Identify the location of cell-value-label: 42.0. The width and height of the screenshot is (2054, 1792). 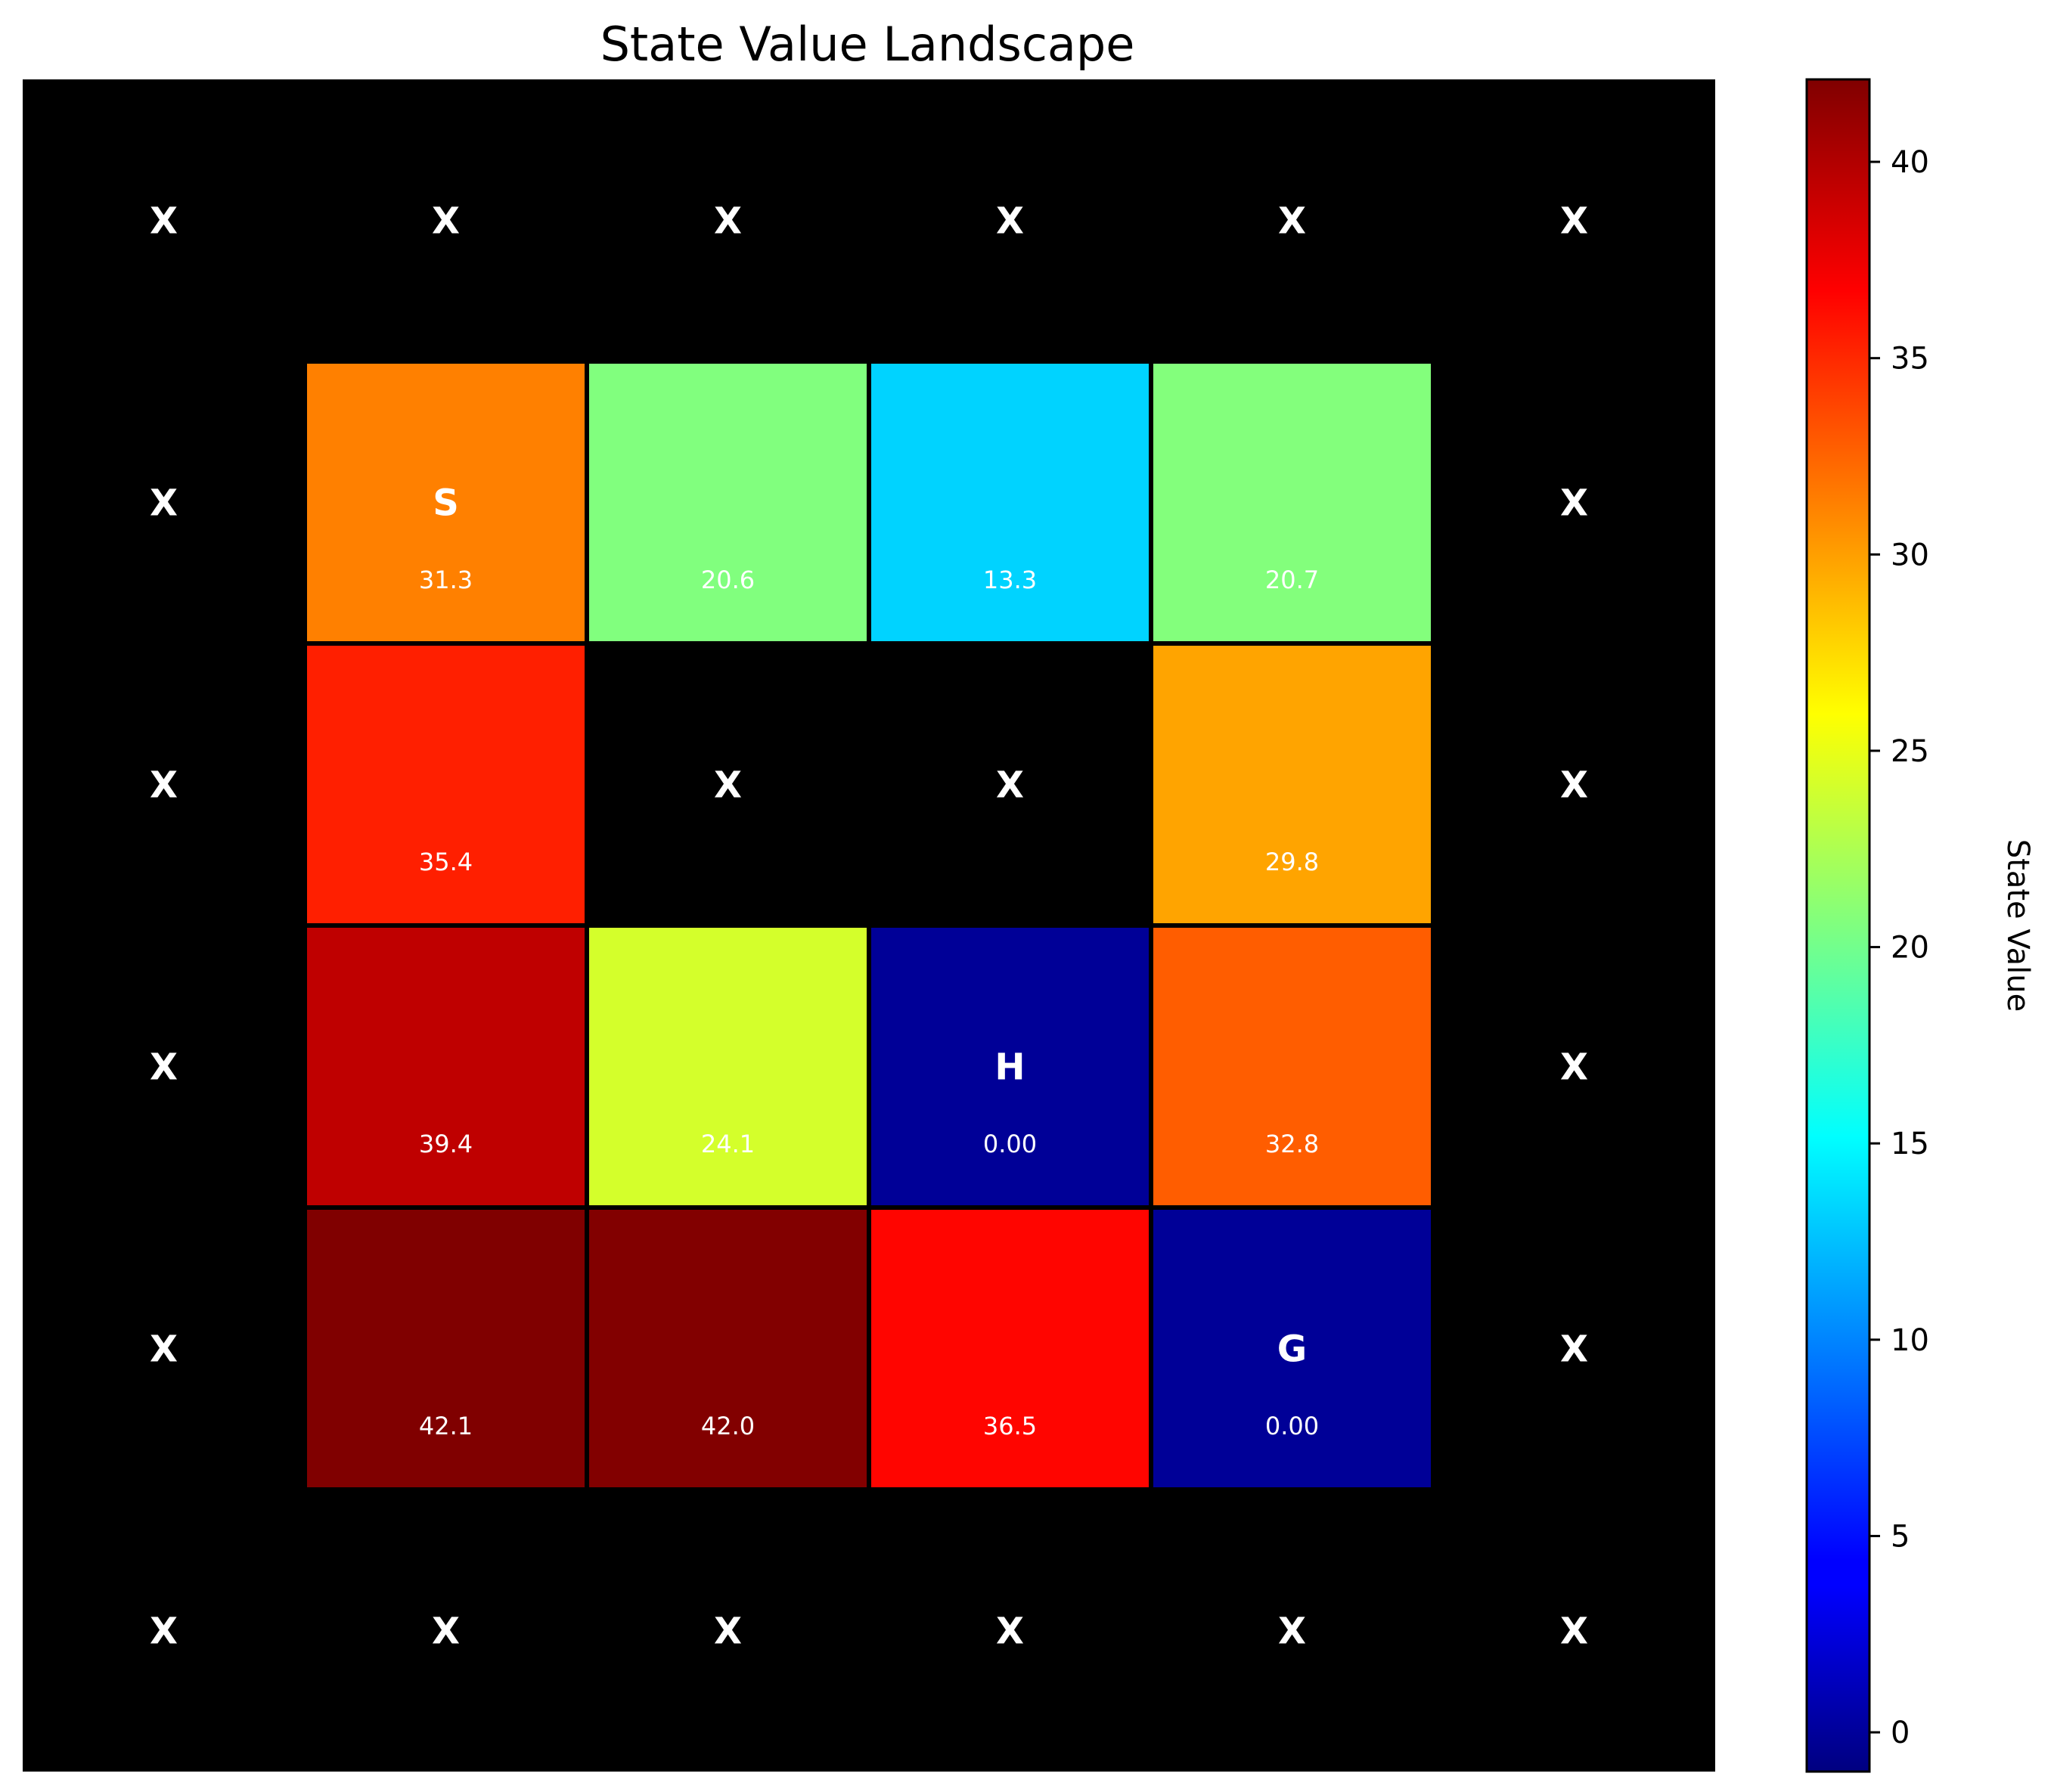
(728, 1426).